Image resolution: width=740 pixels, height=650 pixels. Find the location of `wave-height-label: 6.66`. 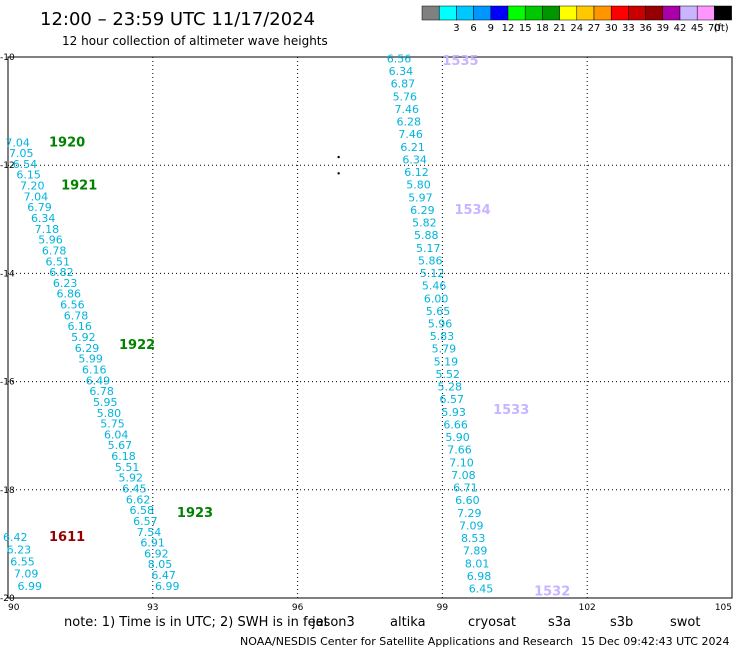

wave-height-label: 6.66 is located at coordinates (455, 424).